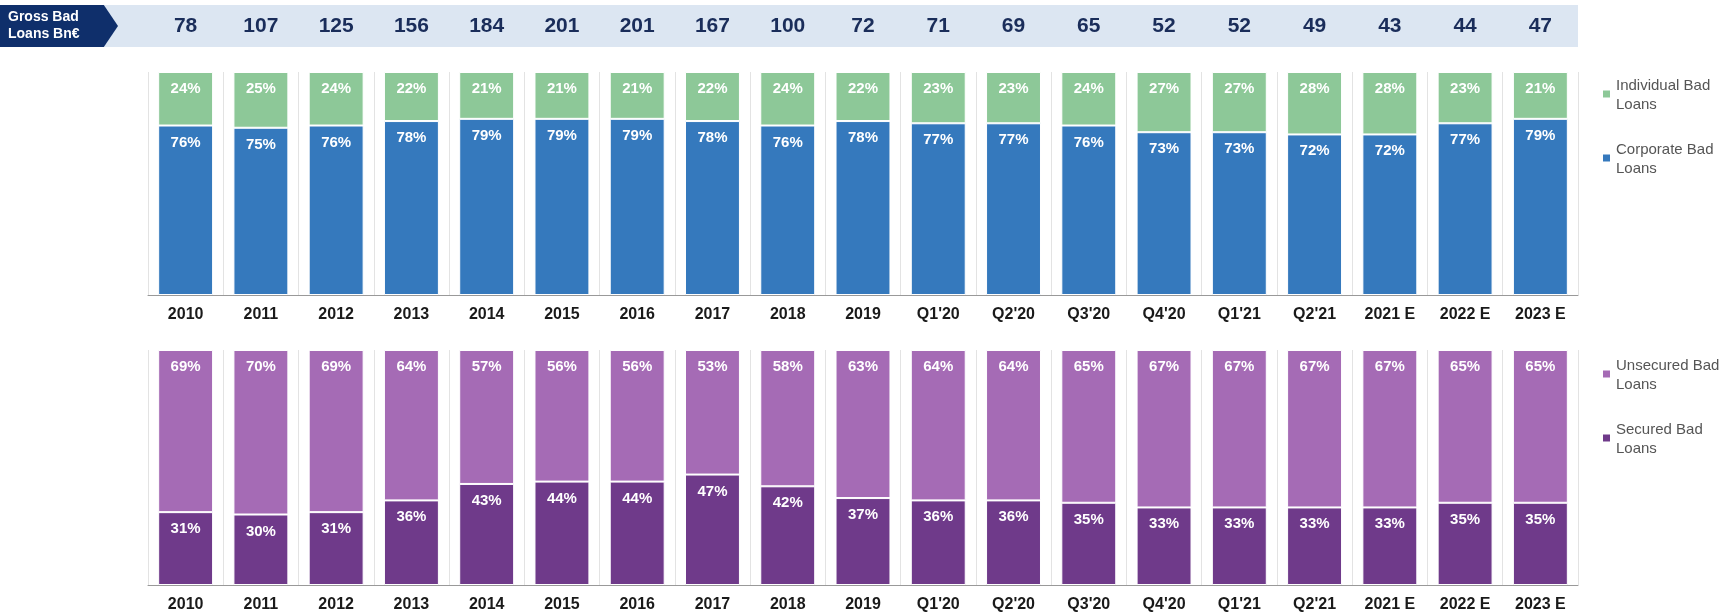 The image size is (1723, 614). I want to click on legend-label: Secured Bad Loans, so click(1661, 438).